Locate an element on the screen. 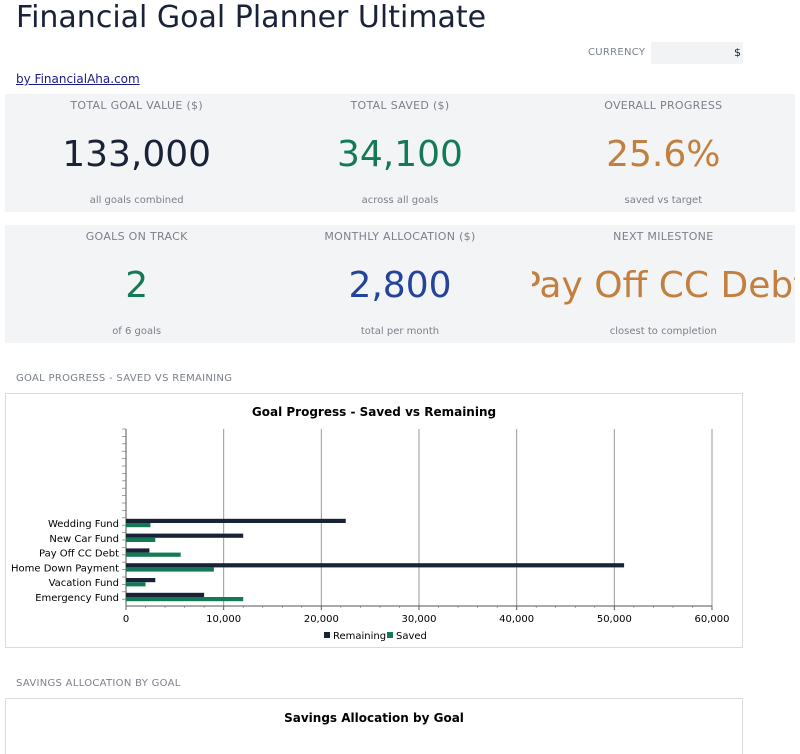  y-category-label: Emergency Fund is located at coordinates (77, 598).